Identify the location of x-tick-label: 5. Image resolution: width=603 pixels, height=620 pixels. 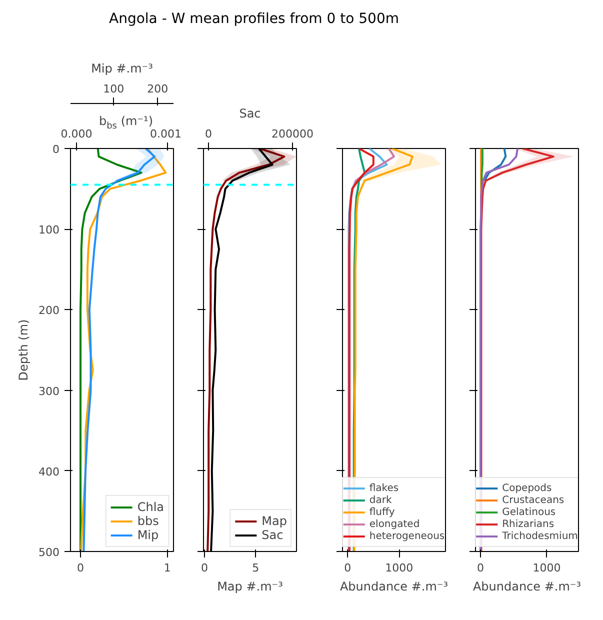
(256, 568).